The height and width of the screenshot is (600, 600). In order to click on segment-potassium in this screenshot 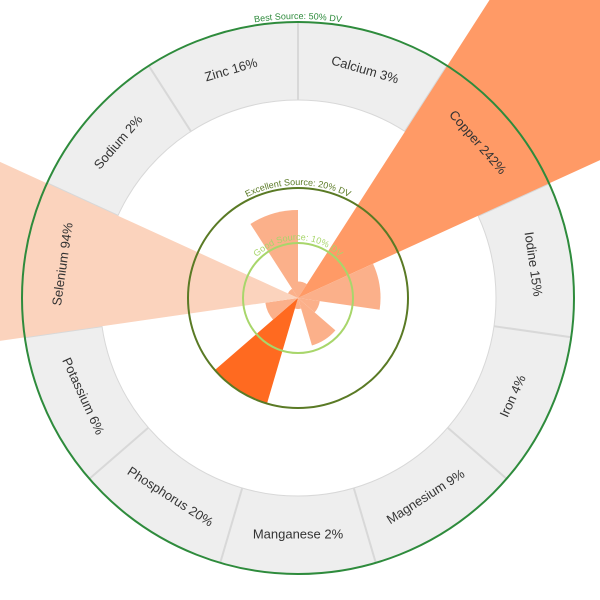, I will do `click(86, 402)`.